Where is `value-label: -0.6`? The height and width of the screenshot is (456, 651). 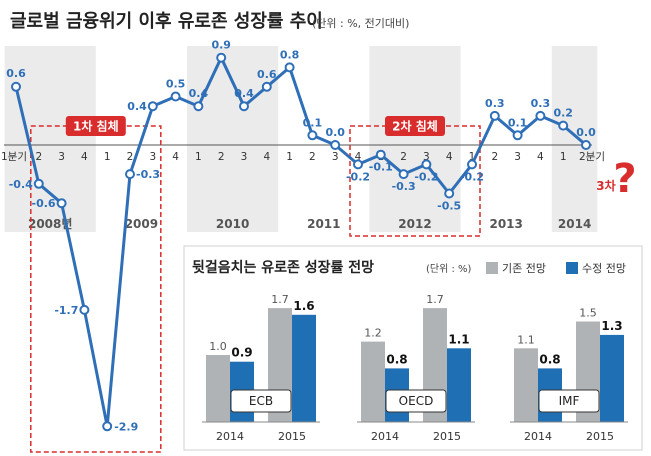 value-label: -0.6 is located at coordinates (44, 203).